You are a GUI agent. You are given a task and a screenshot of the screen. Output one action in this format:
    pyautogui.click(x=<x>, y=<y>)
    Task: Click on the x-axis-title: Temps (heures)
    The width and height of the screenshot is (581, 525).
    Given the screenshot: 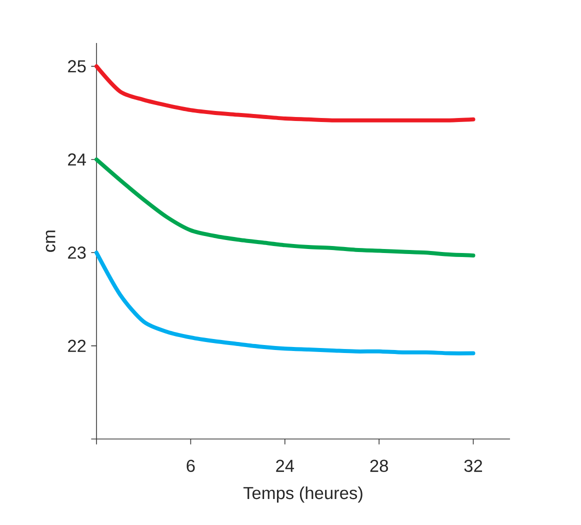 What is the action you would take?
    pyautogui.click(x=302, y=494)
    